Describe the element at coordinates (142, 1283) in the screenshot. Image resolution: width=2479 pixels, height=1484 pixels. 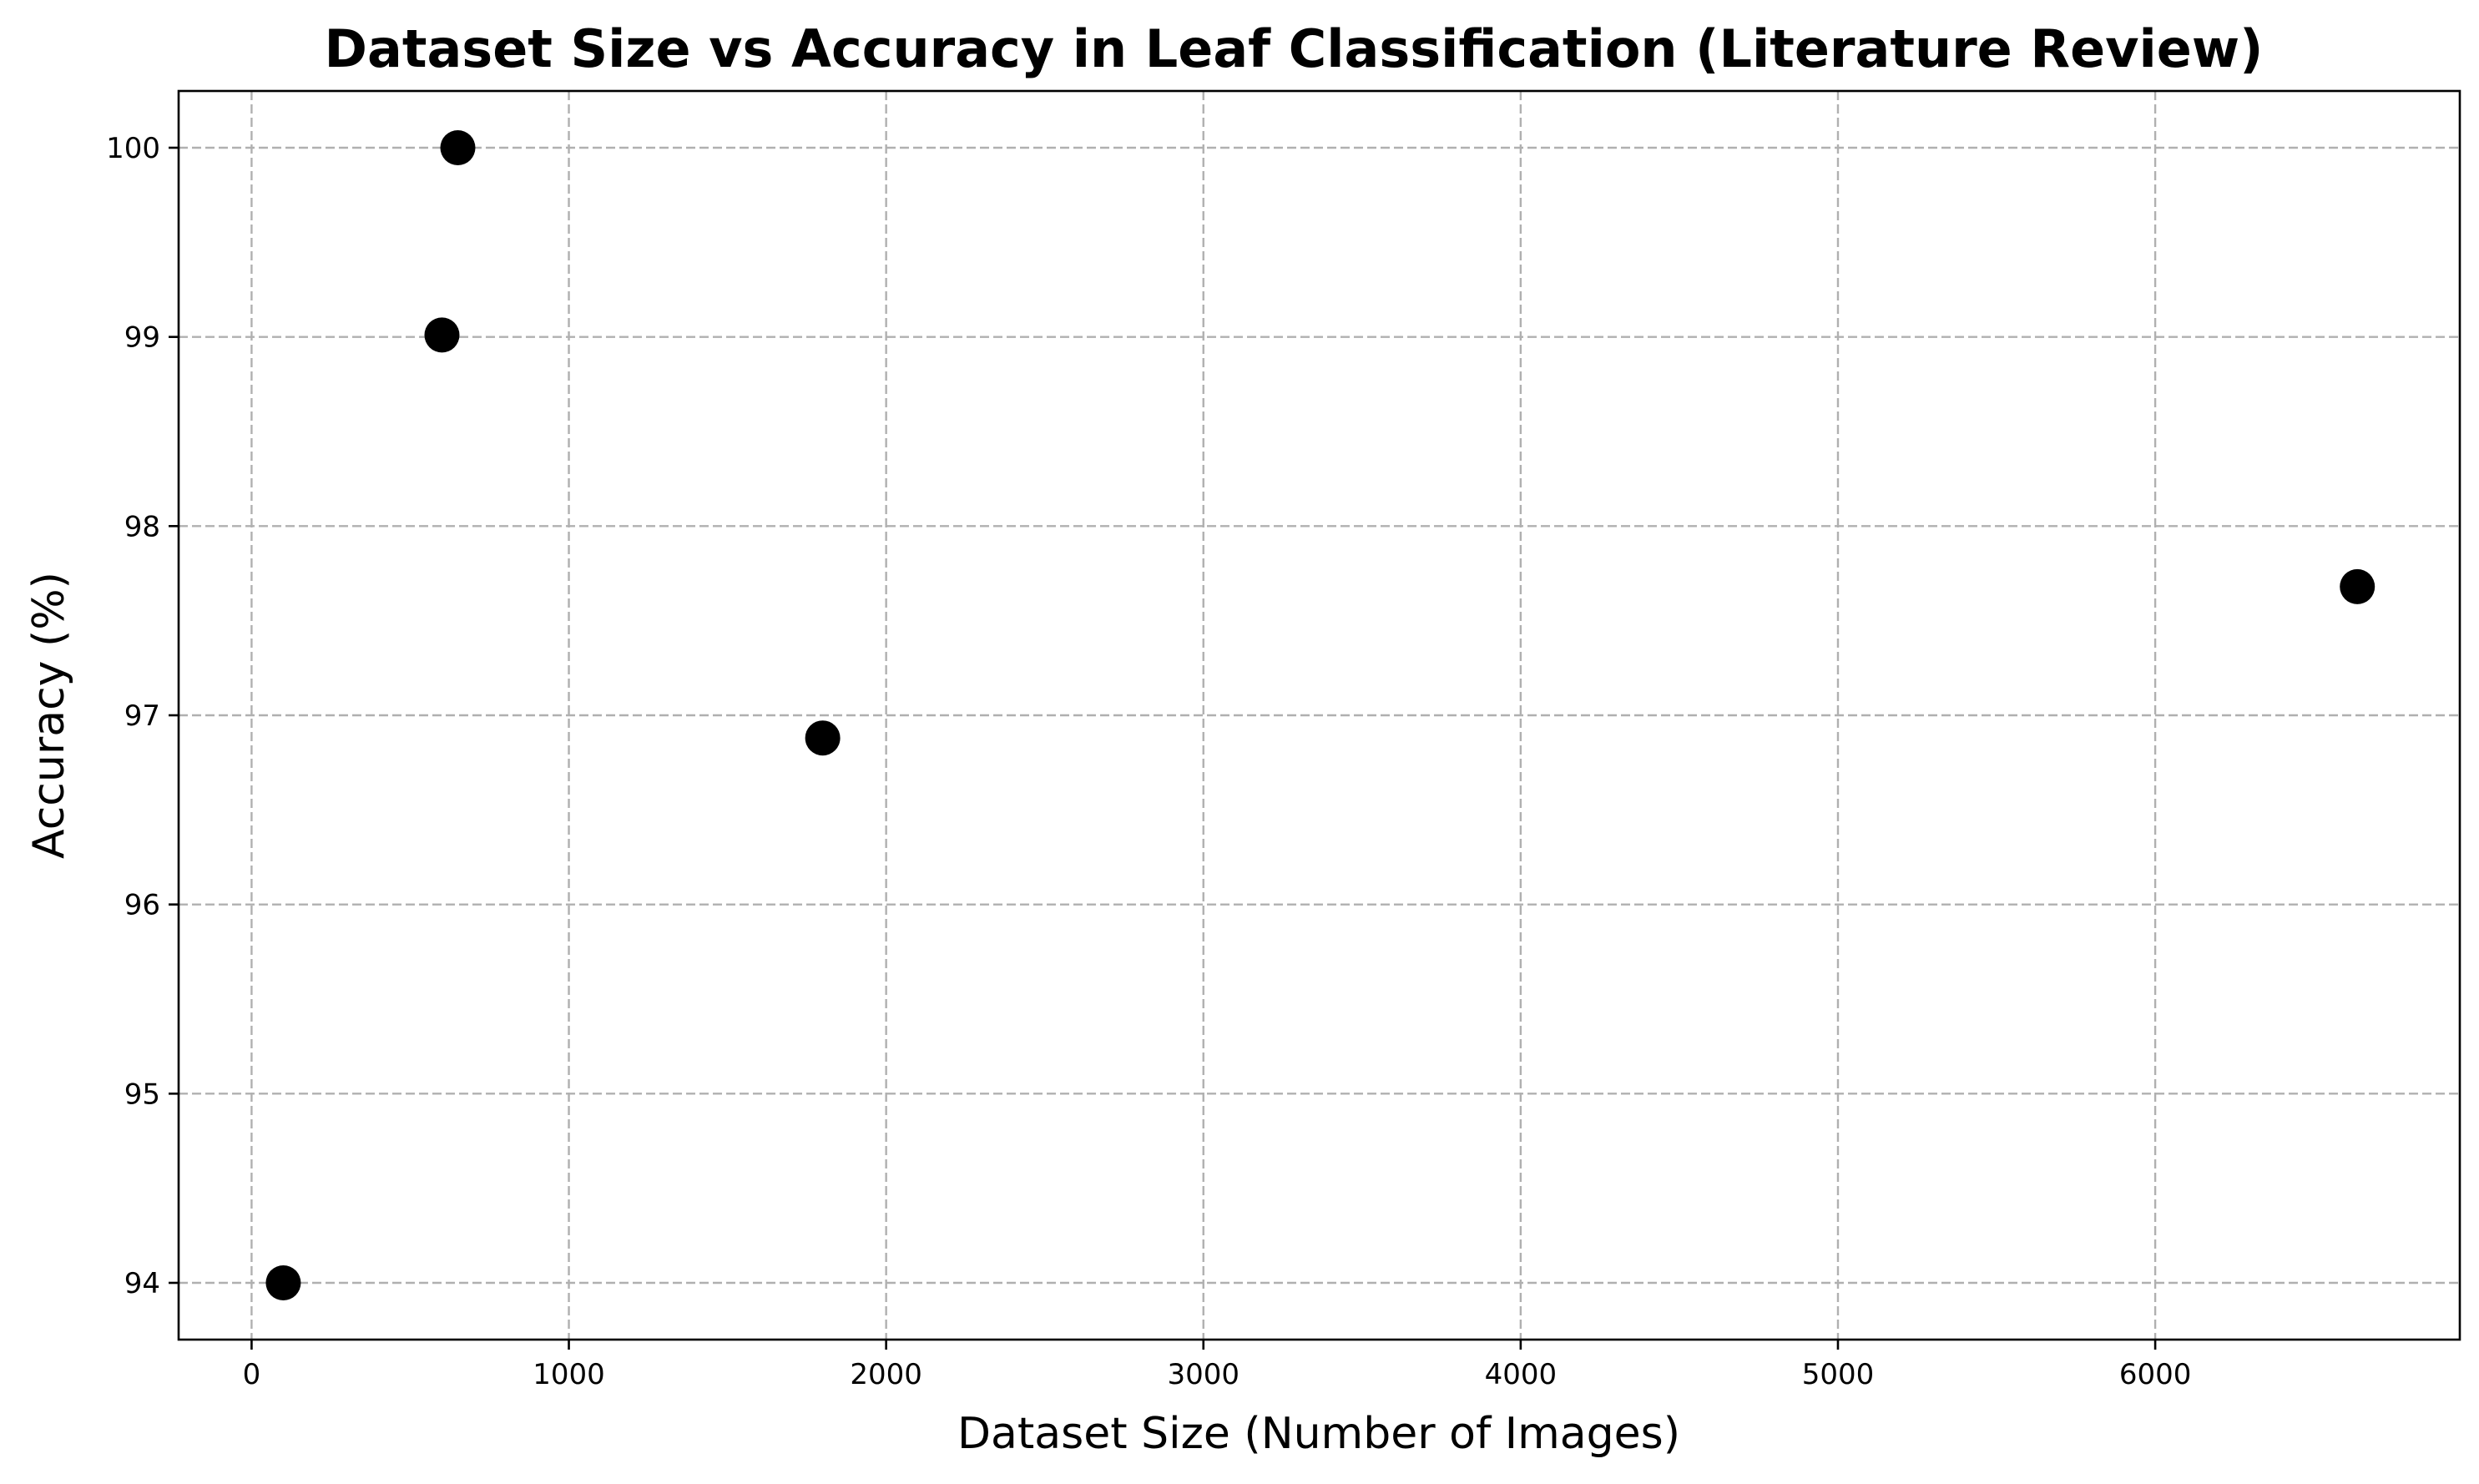
I see `y-tick-label: 94` at that location.